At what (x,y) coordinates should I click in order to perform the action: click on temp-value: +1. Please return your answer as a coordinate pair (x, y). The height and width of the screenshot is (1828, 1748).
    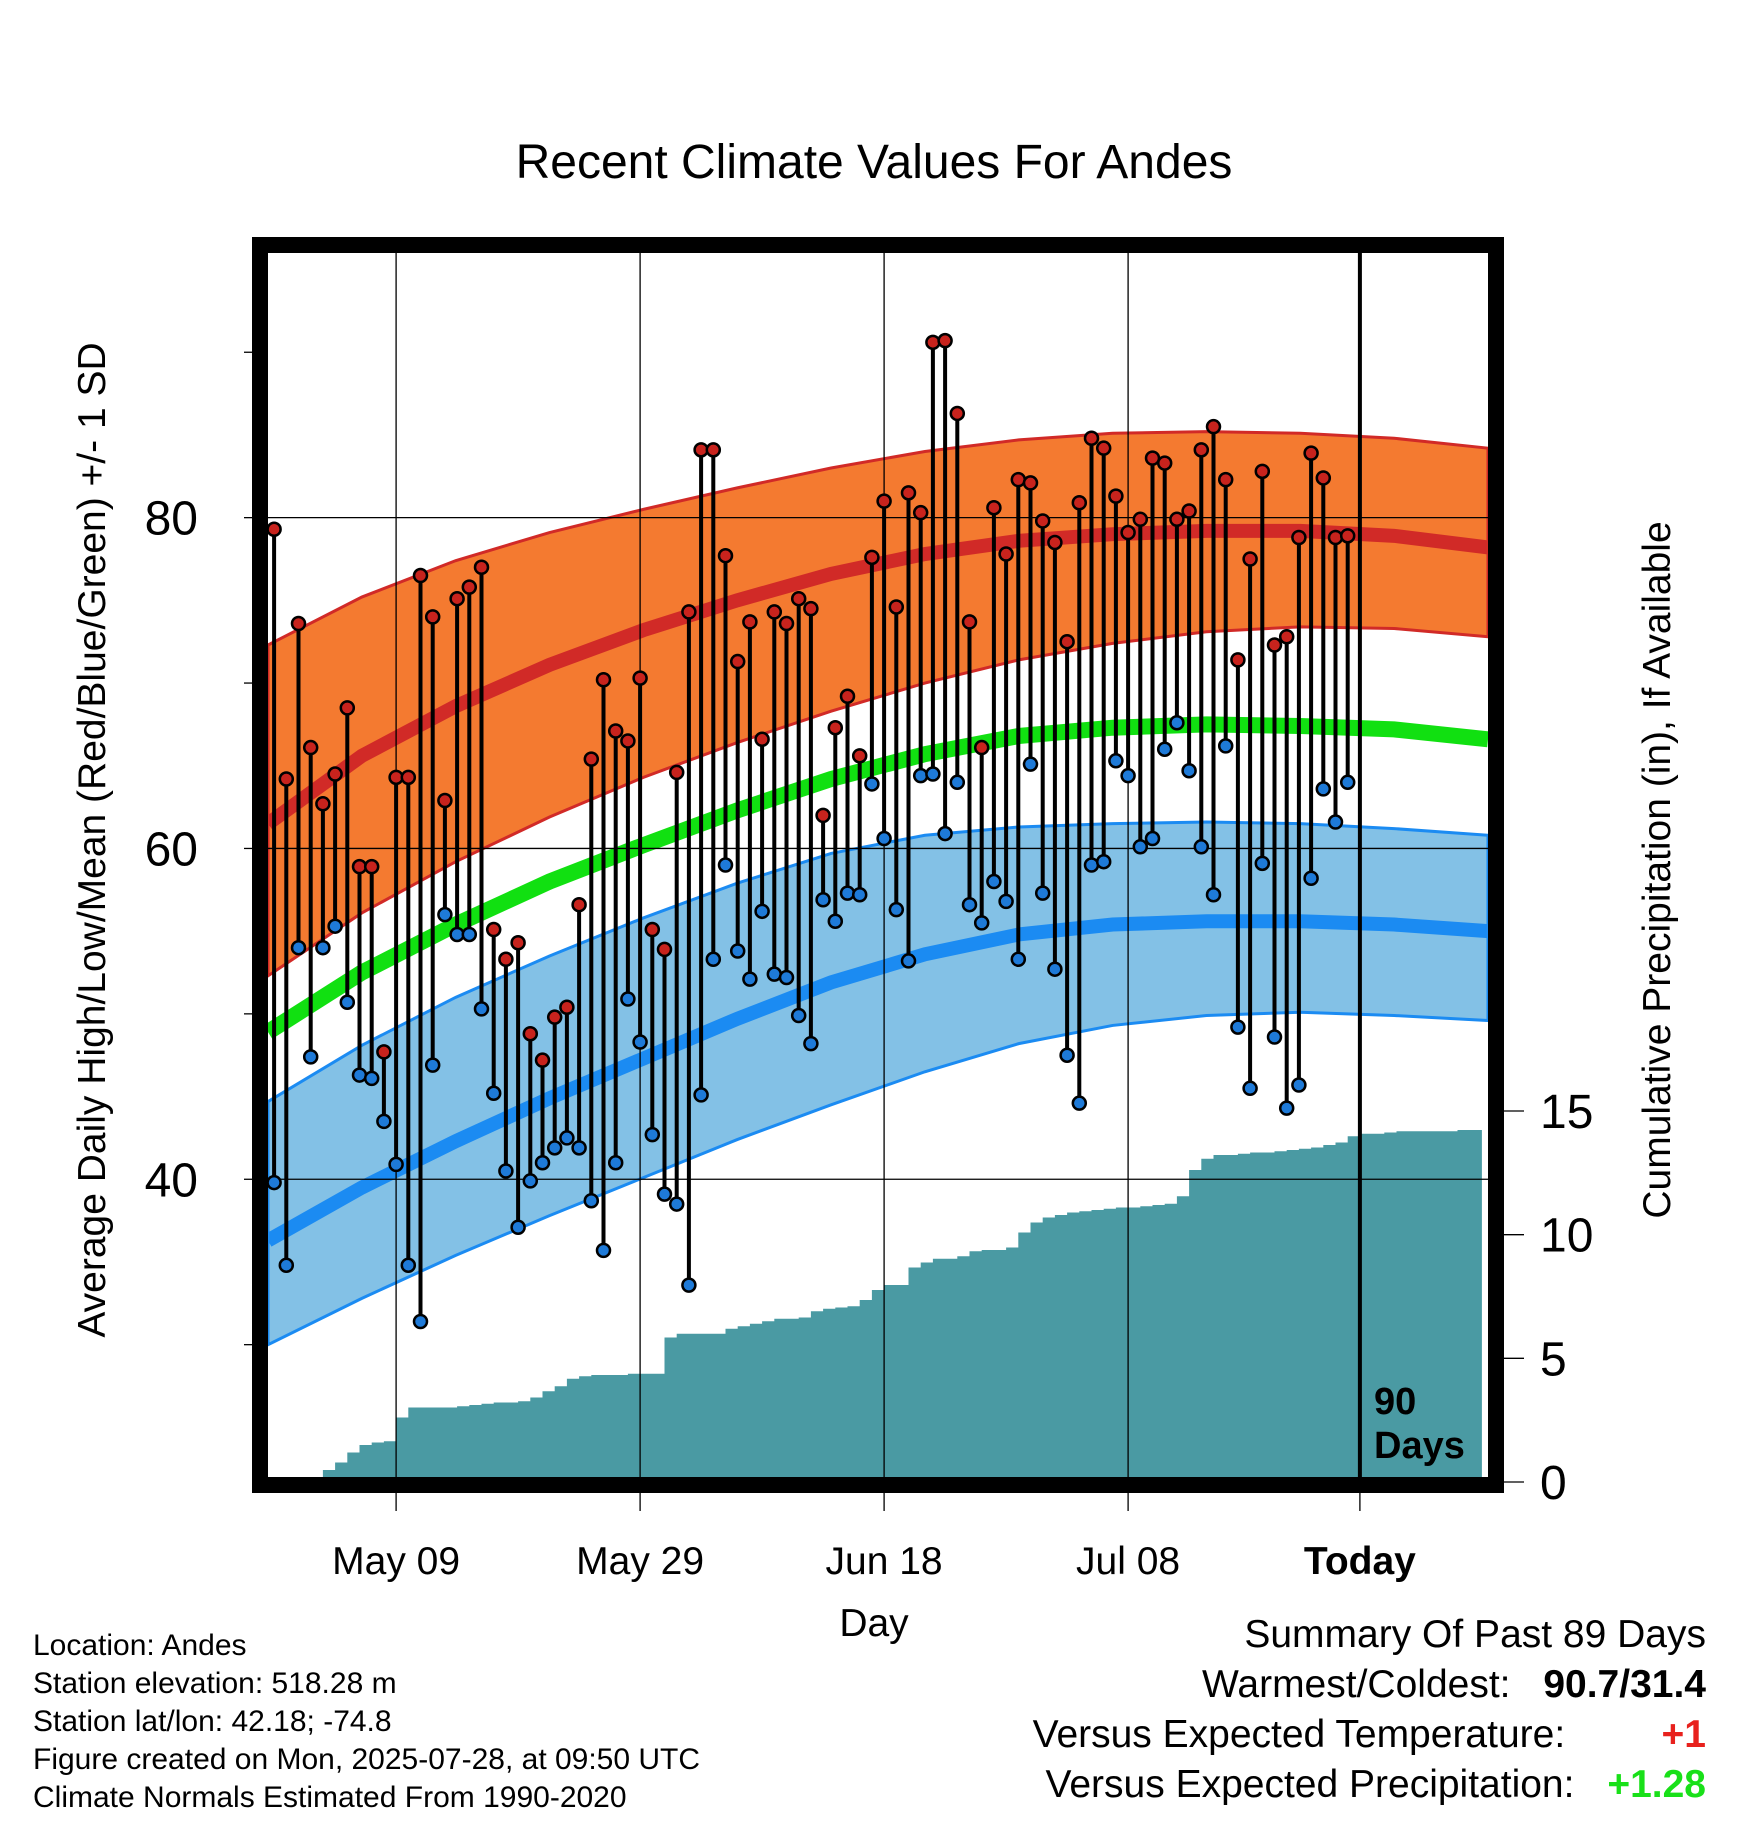
    Looking at the image, I should click on (1683, 1734).